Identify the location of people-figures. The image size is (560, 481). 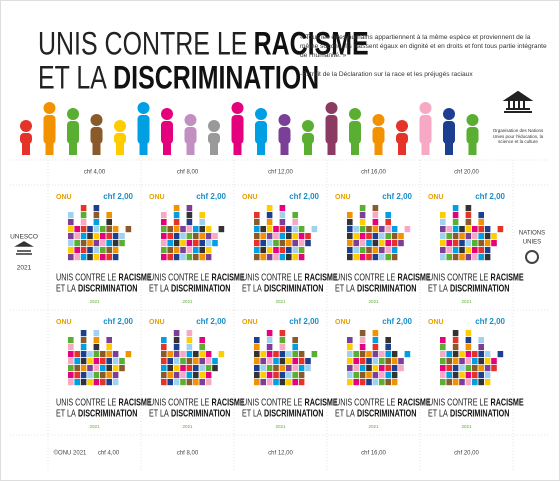
(249, 128).